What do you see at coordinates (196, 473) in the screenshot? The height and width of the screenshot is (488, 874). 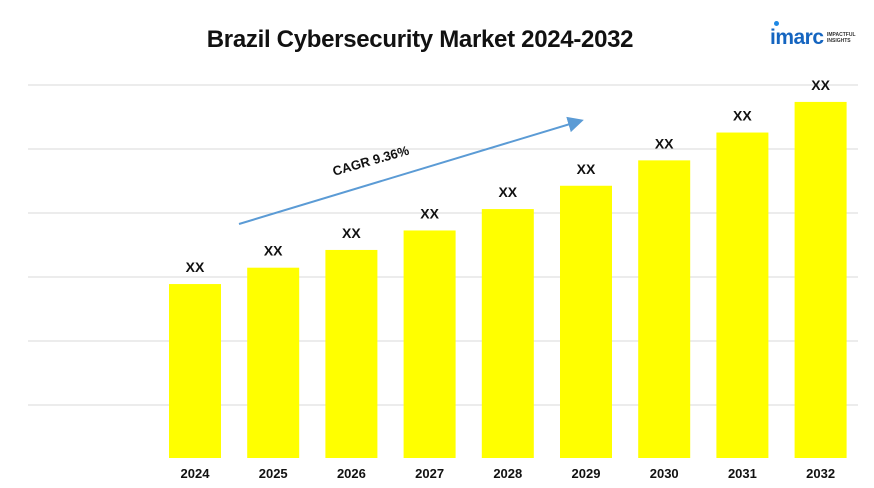 I see `x-tick-2024: 2024` at bounding box center [196, 473].